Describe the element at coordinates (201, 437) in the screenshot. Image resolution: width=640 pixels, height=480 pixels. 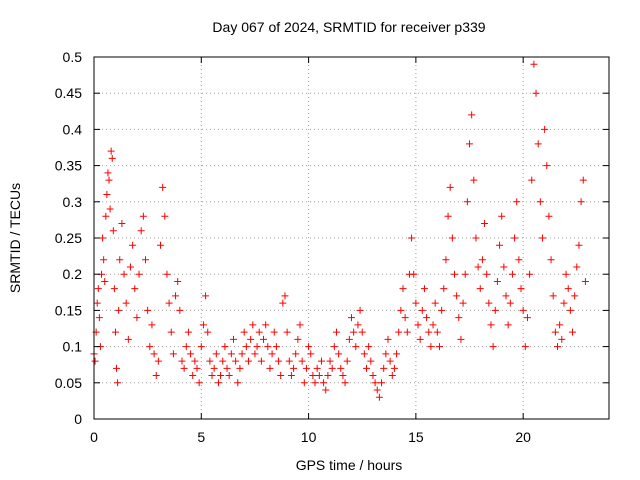
I see `x-tick-label: 5` at that location.